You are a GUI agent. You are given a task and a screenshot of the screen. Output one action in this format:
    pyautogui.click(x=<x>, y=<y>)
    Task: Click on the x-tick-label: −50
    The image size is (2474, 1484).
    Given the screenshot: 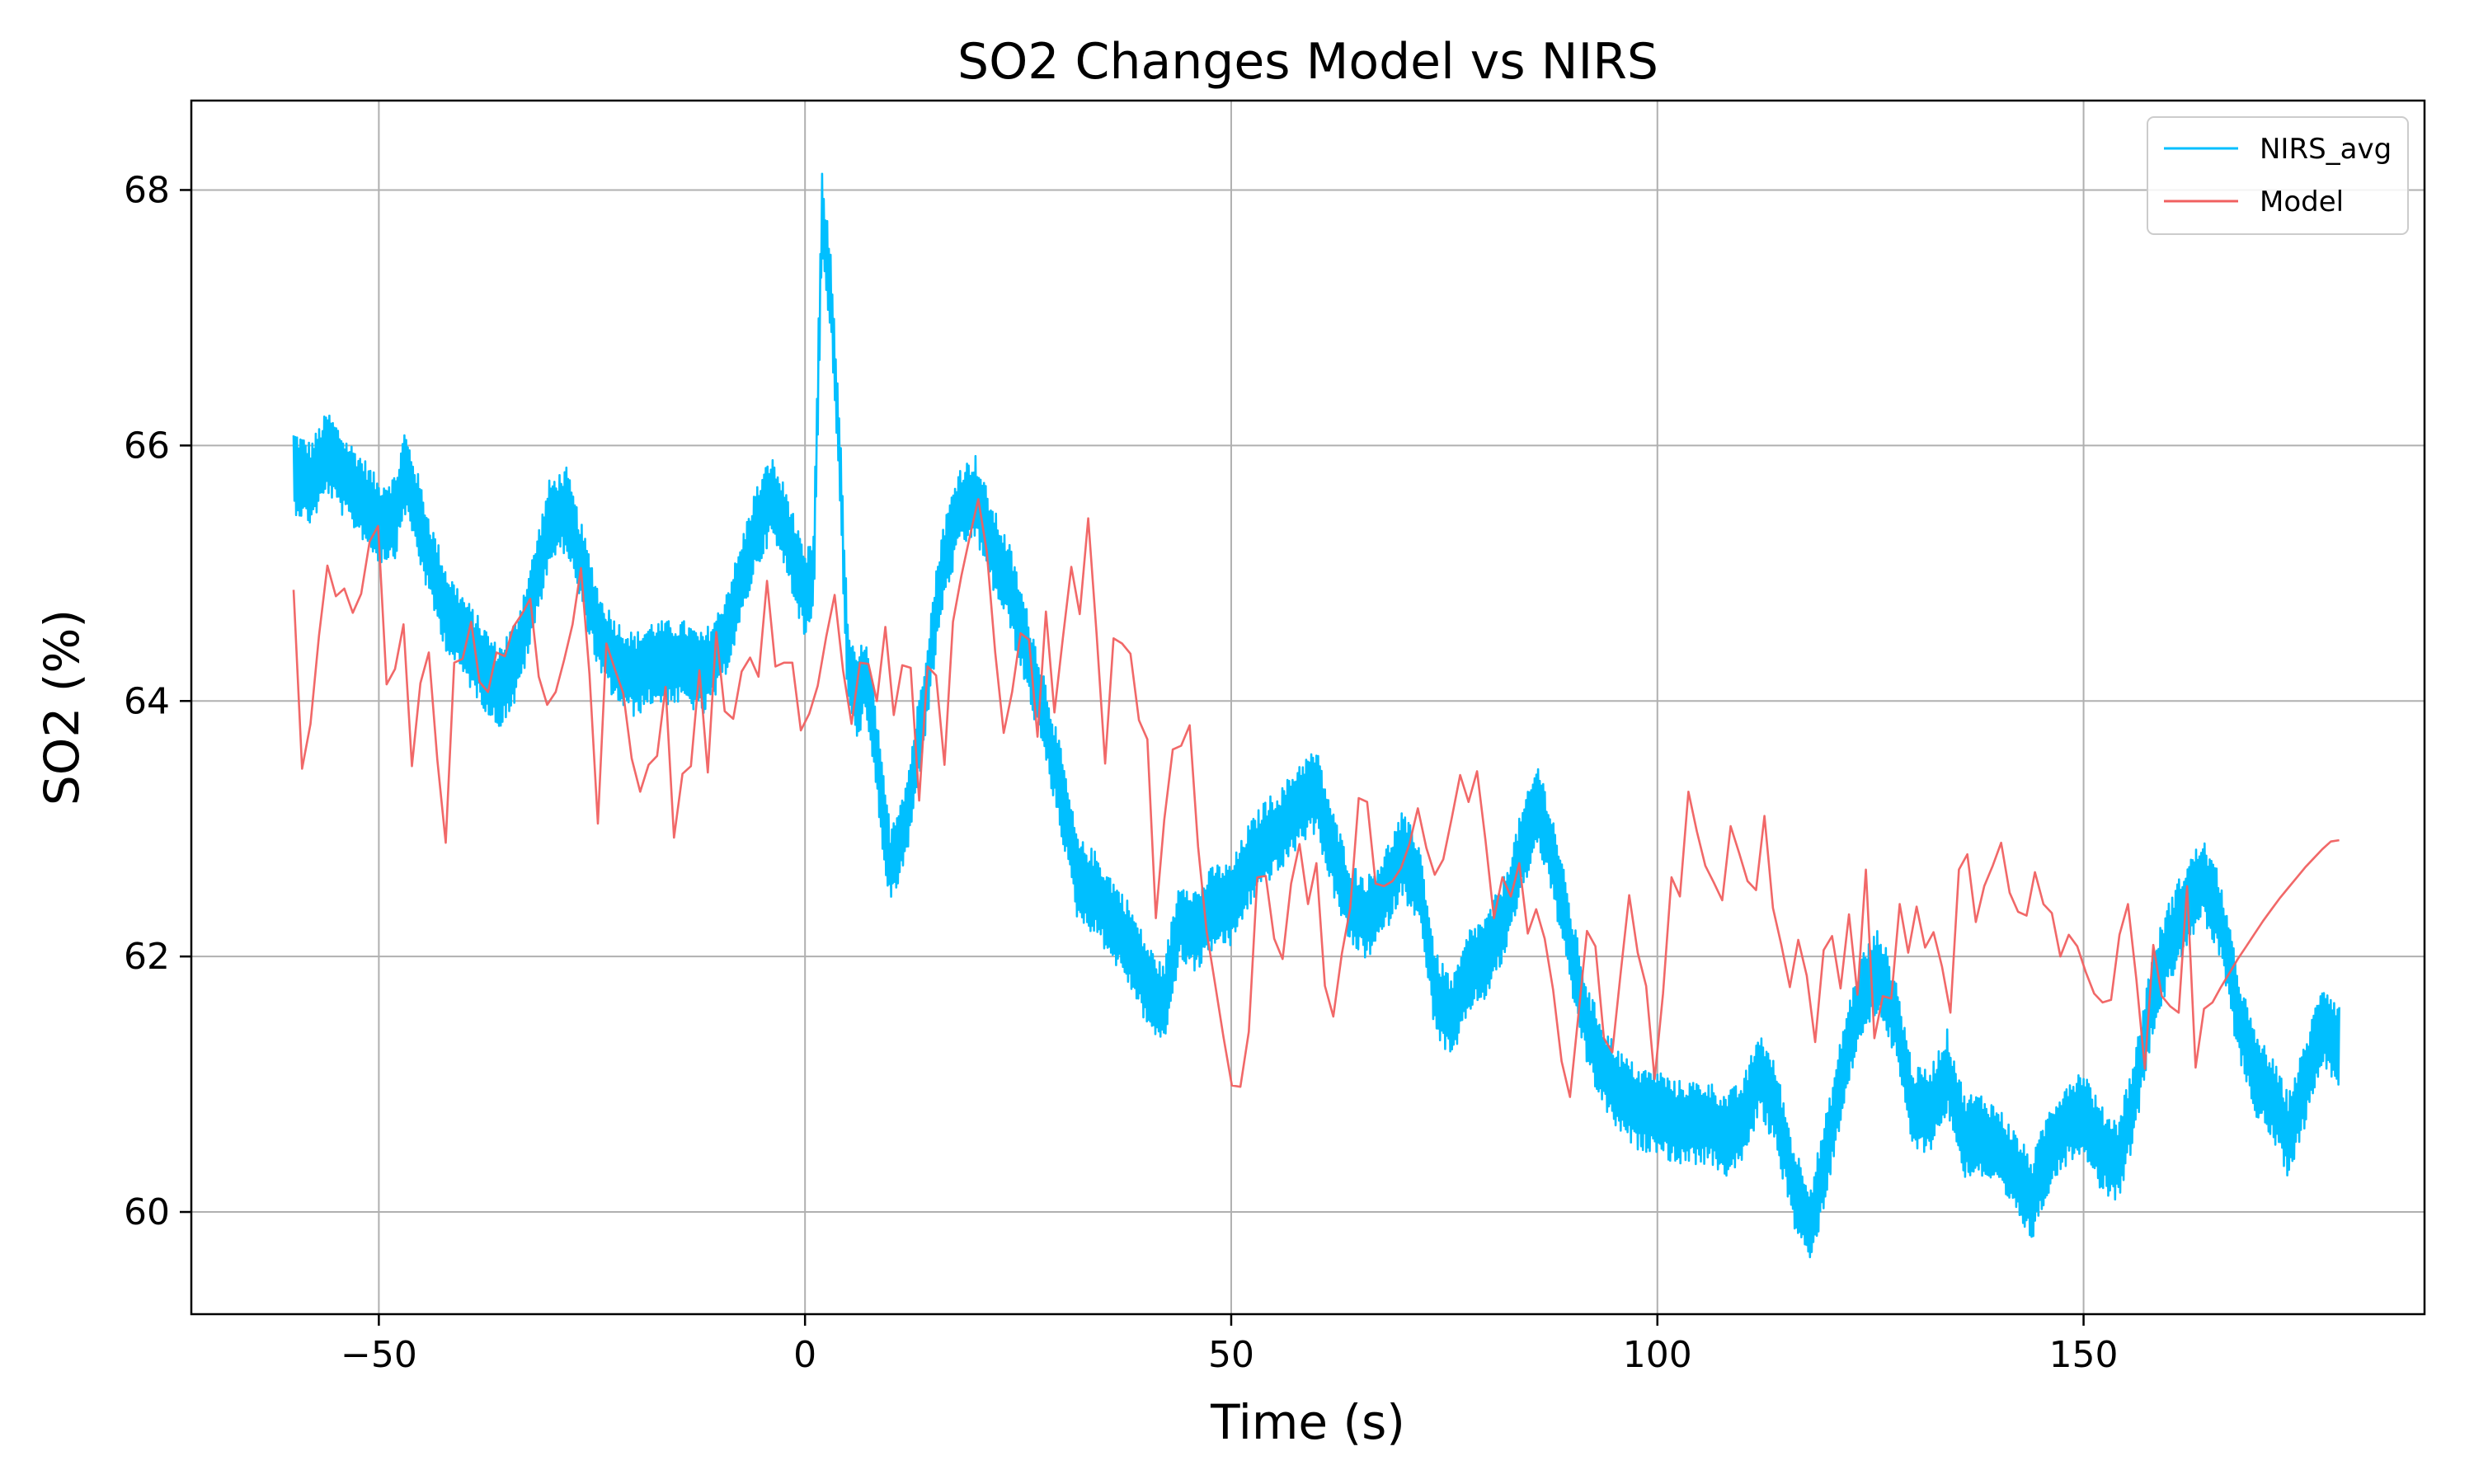 What is the action you would take?
    pyautogui.click(x=379, y=1355)
    